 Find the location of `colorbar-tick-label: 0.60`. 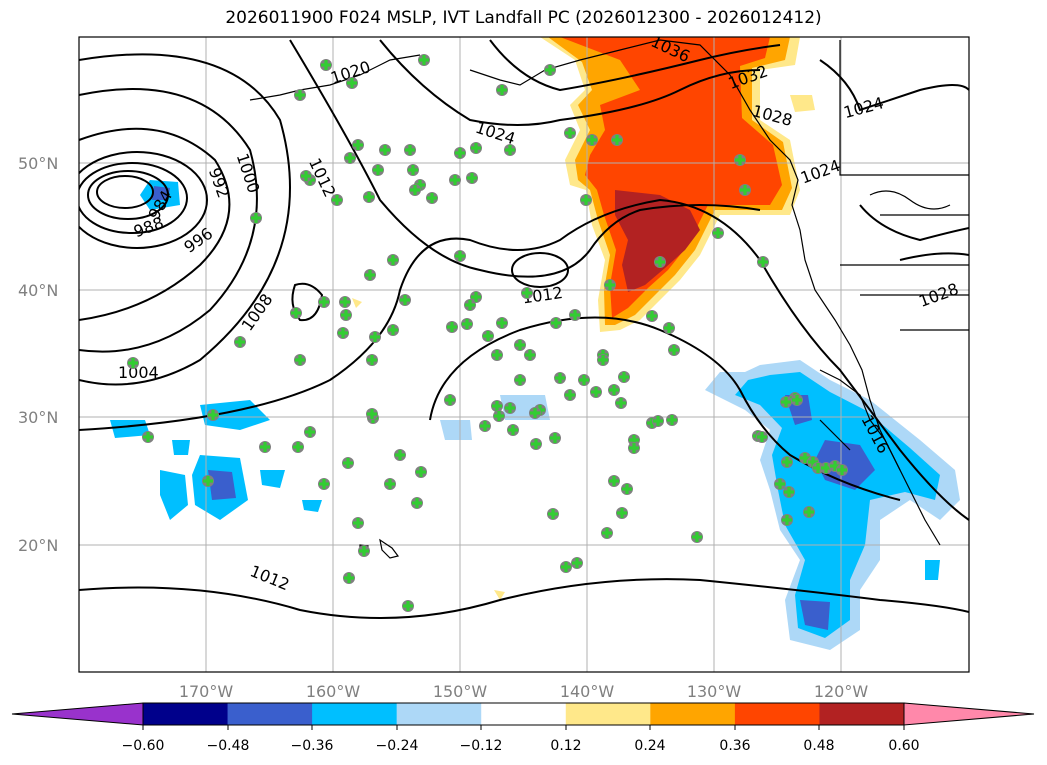

colorbar-tick-label: 0.60 is located at coordinates (903, 746).